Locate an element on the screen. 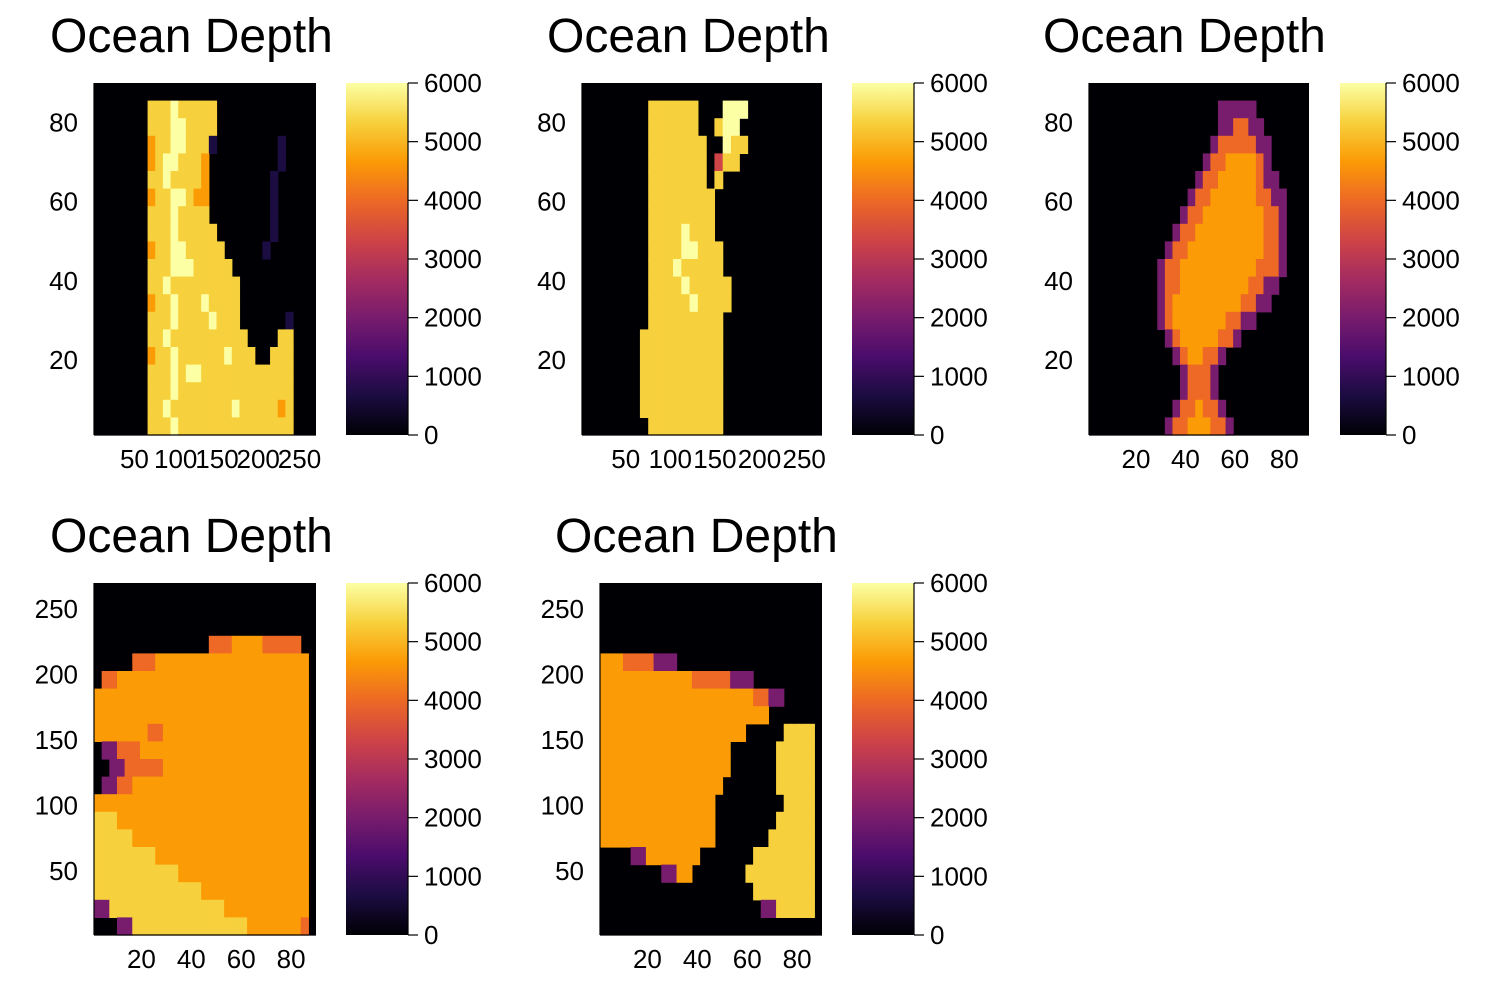 The height and width of the screenshot is (986, 1502). x-tick-label: 150 is located at coordinates (216, 459).